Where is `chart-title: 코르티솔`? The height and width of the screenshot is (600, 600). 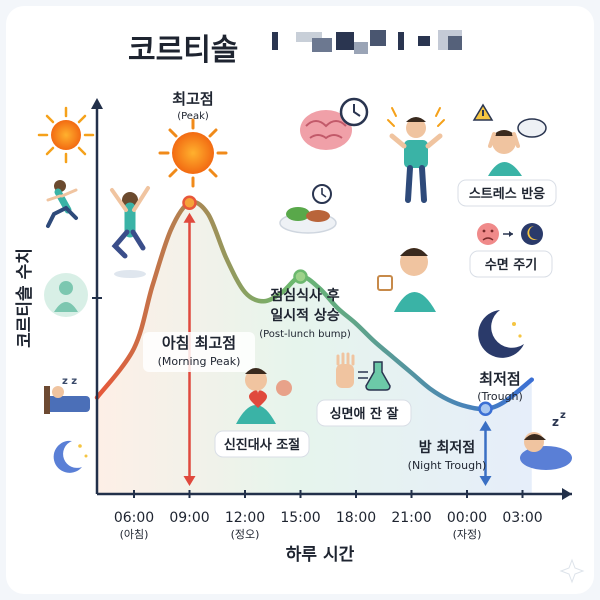 chart-title: 코르티솔 is located at coordinates (183, 50).